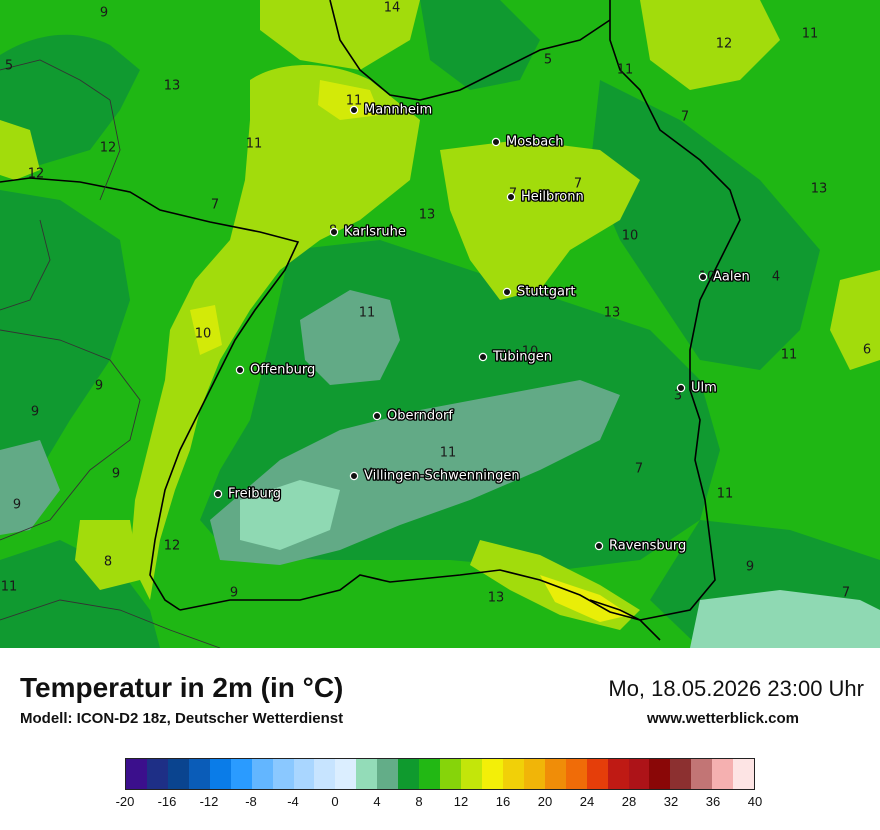 This screenshot has height=830, width=880. I want to click on field-8c-east, so click(705, 225).